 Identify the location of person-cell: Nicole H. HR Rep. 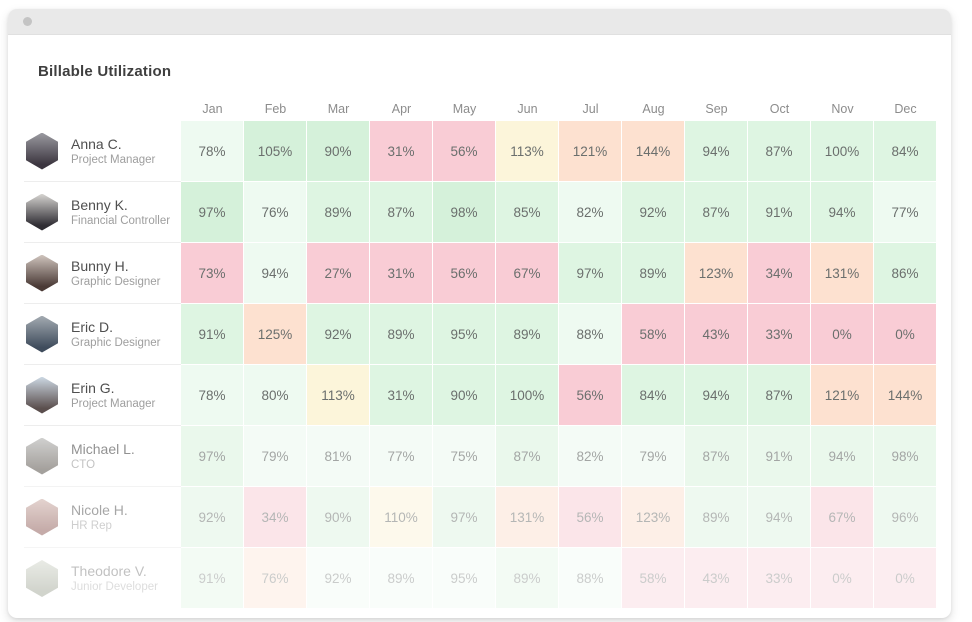
(102, 517).